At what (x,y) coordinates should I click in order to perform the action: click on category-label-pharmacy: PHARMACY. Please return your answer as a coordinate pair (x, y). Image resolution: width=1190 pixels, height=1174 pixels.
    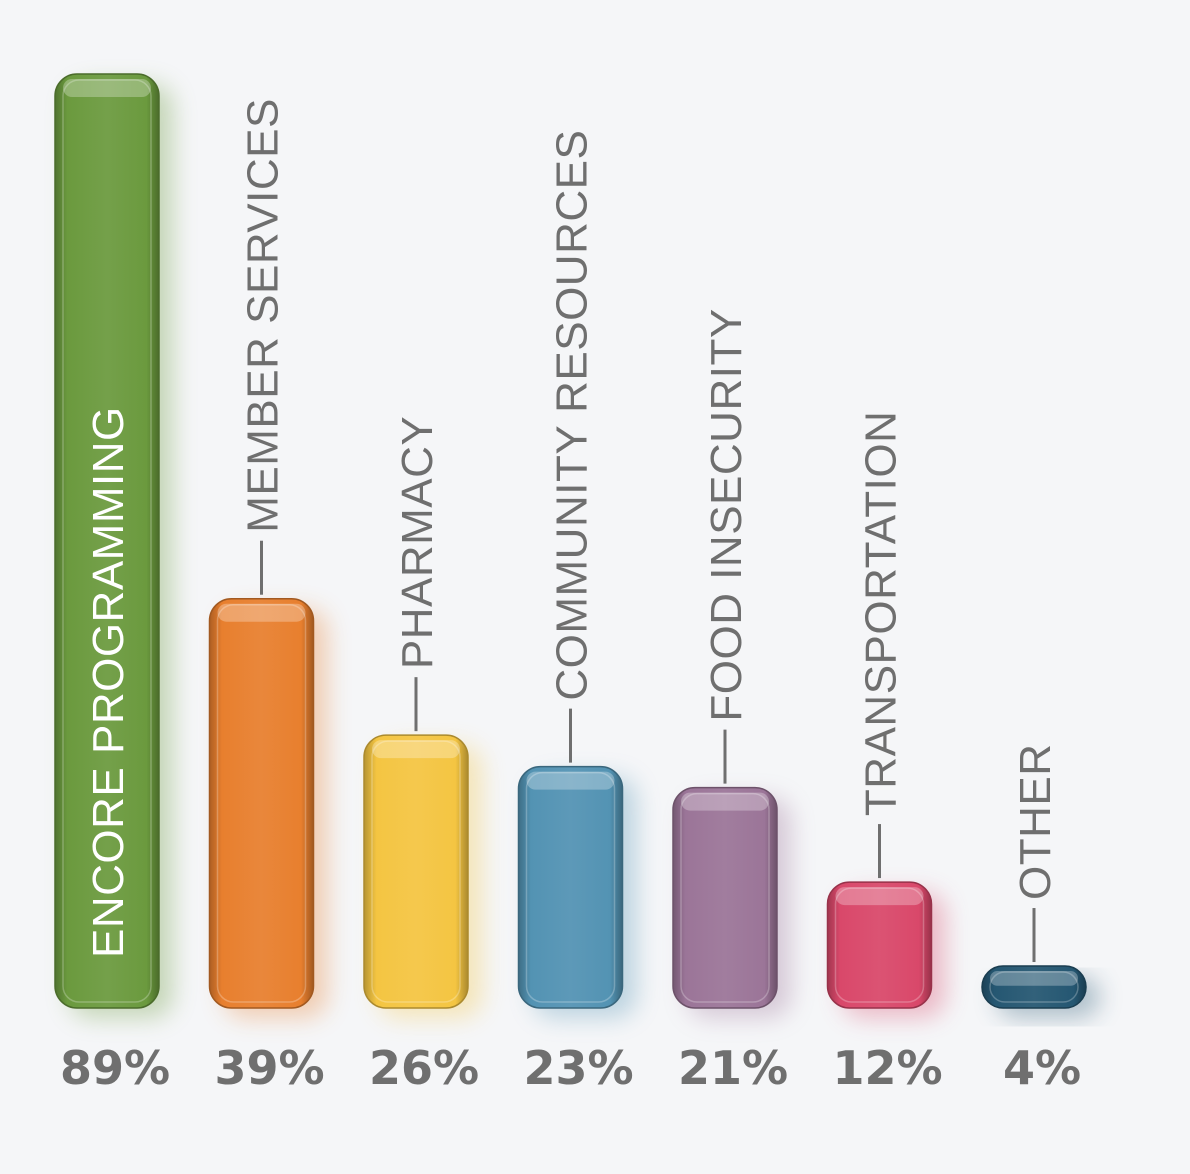
    Looking at the image, I should click on (417, 542).